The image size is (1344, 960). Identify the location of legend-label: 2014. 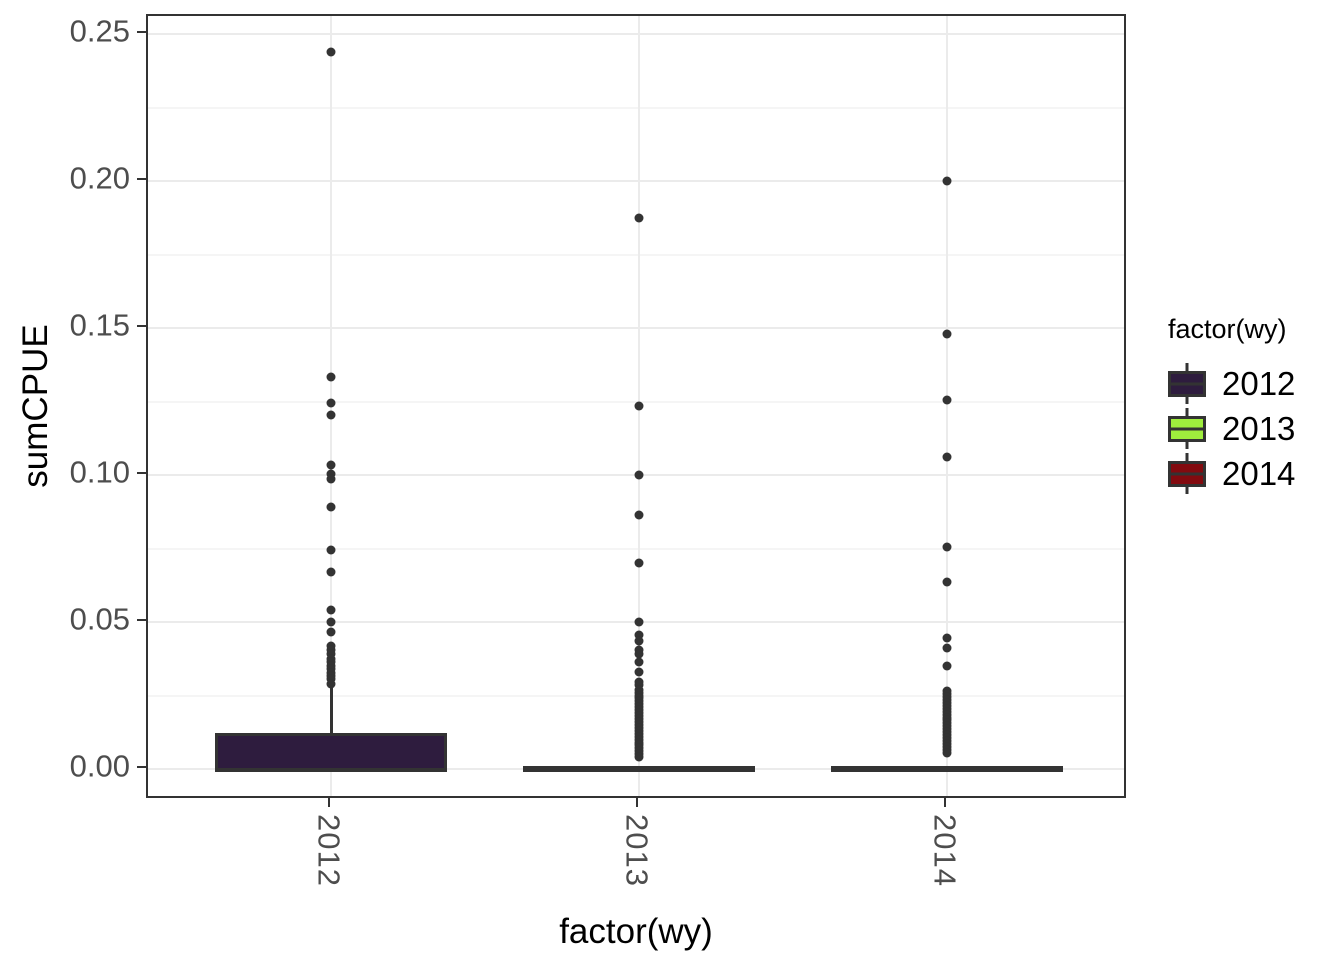
(1259, 473).